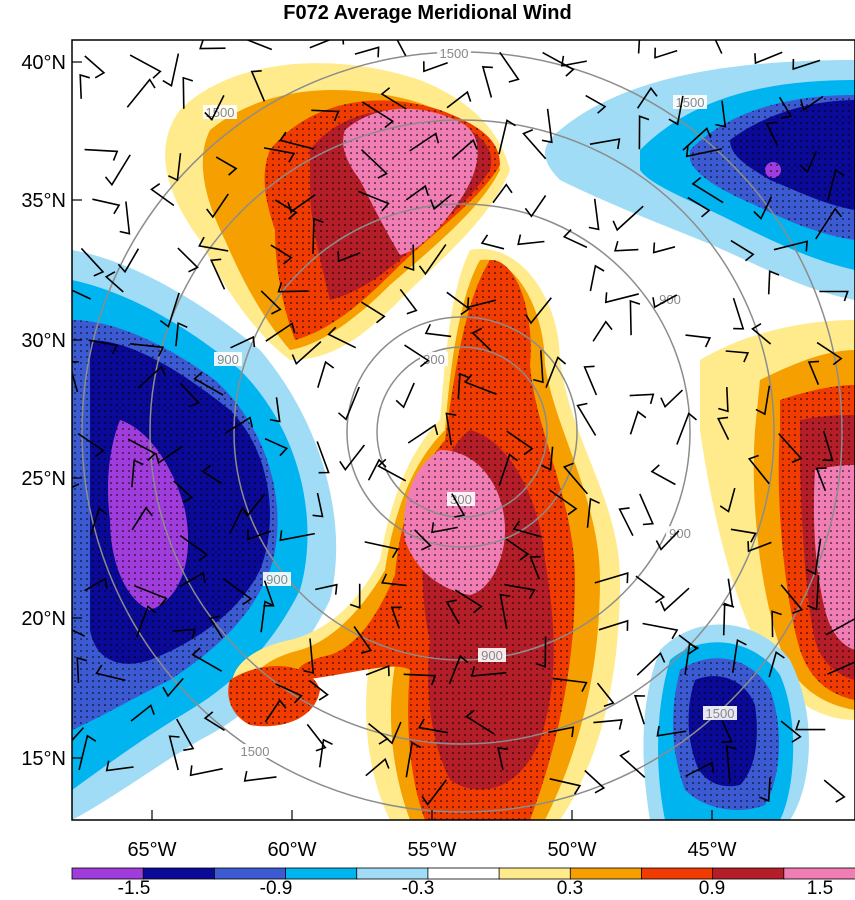  I want to click on lon-label: 65°W, so click(151, 850).